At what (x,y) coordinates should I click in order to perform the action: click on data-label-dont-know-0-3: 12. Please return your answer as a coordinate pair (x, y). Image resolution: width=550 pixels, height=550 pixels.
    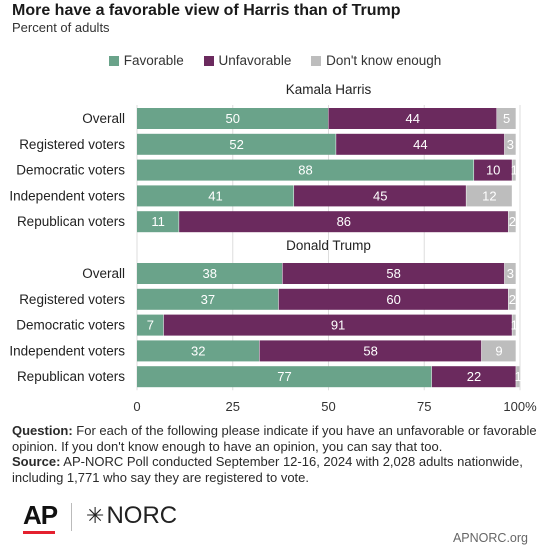
    Looking at the image, I should click on (489, 195).